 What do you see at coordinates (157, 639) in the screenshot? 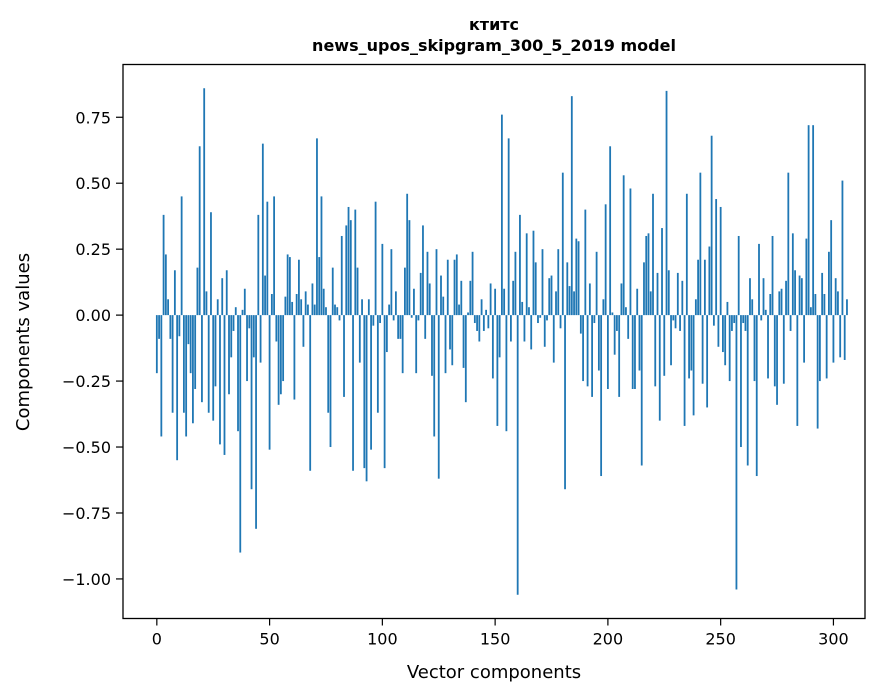
I see `x-tick-label: 0` at bounding box center [157, 639].